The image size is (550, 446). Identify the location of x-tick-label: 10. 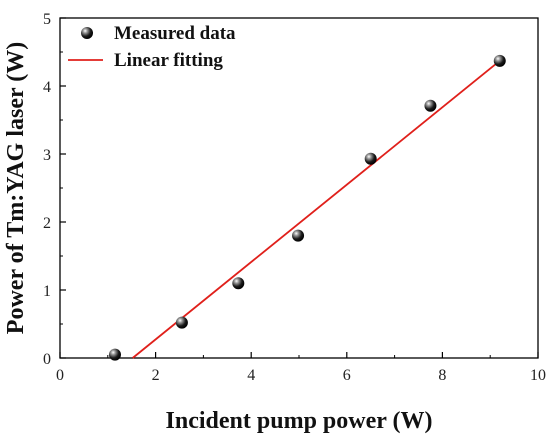
(538, 375).